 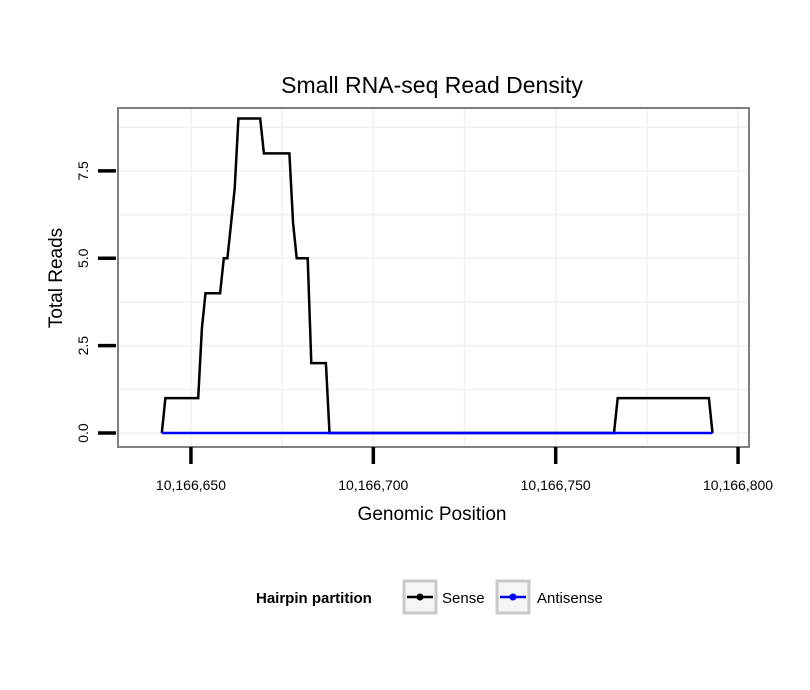 I want to click on y-tick-label: 0.0, so click(x=83, y=433).